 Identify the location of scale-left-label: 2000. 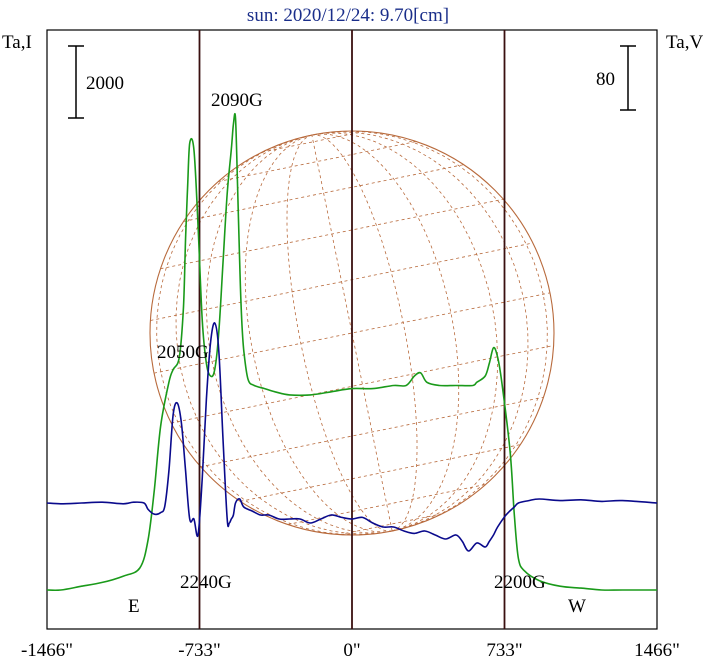
(105, 83).